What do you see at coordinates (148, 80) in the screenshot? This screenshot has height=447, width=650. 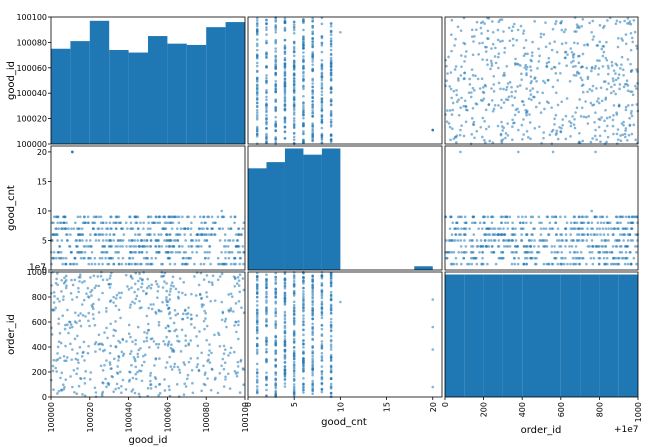 I see `panel-frame-good_id-vs-good_id` at bounding box center [148, 80].